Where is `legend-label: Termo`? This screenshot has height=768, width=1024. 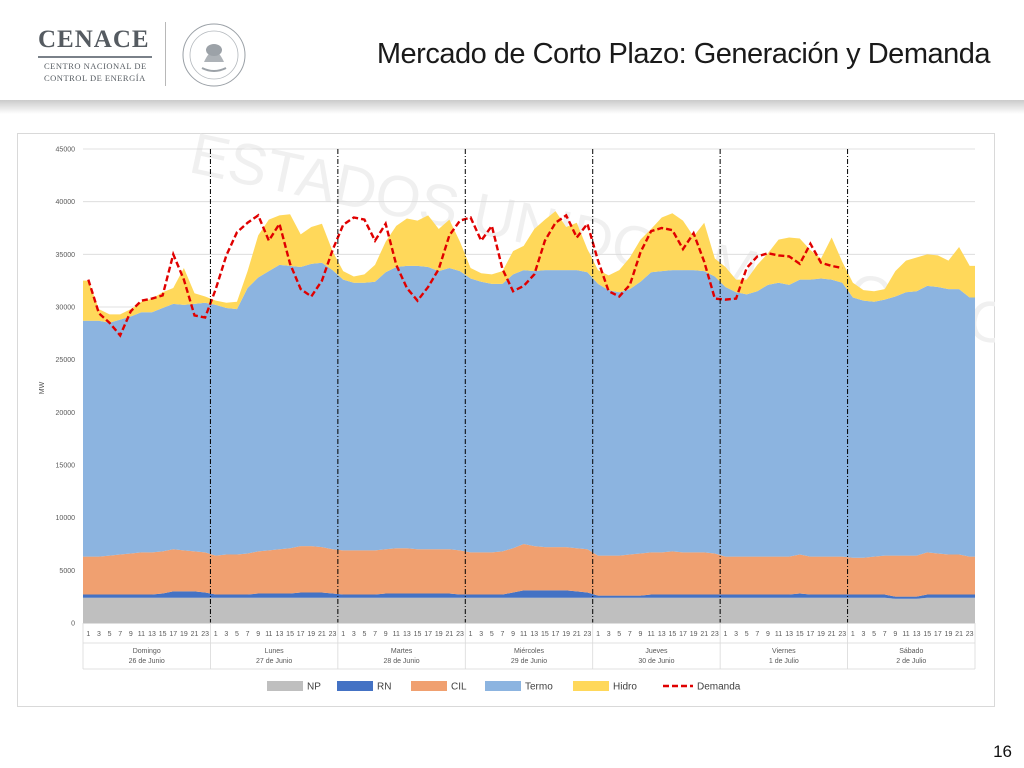 legend-label: Termo is located at coordinates (539, 687).